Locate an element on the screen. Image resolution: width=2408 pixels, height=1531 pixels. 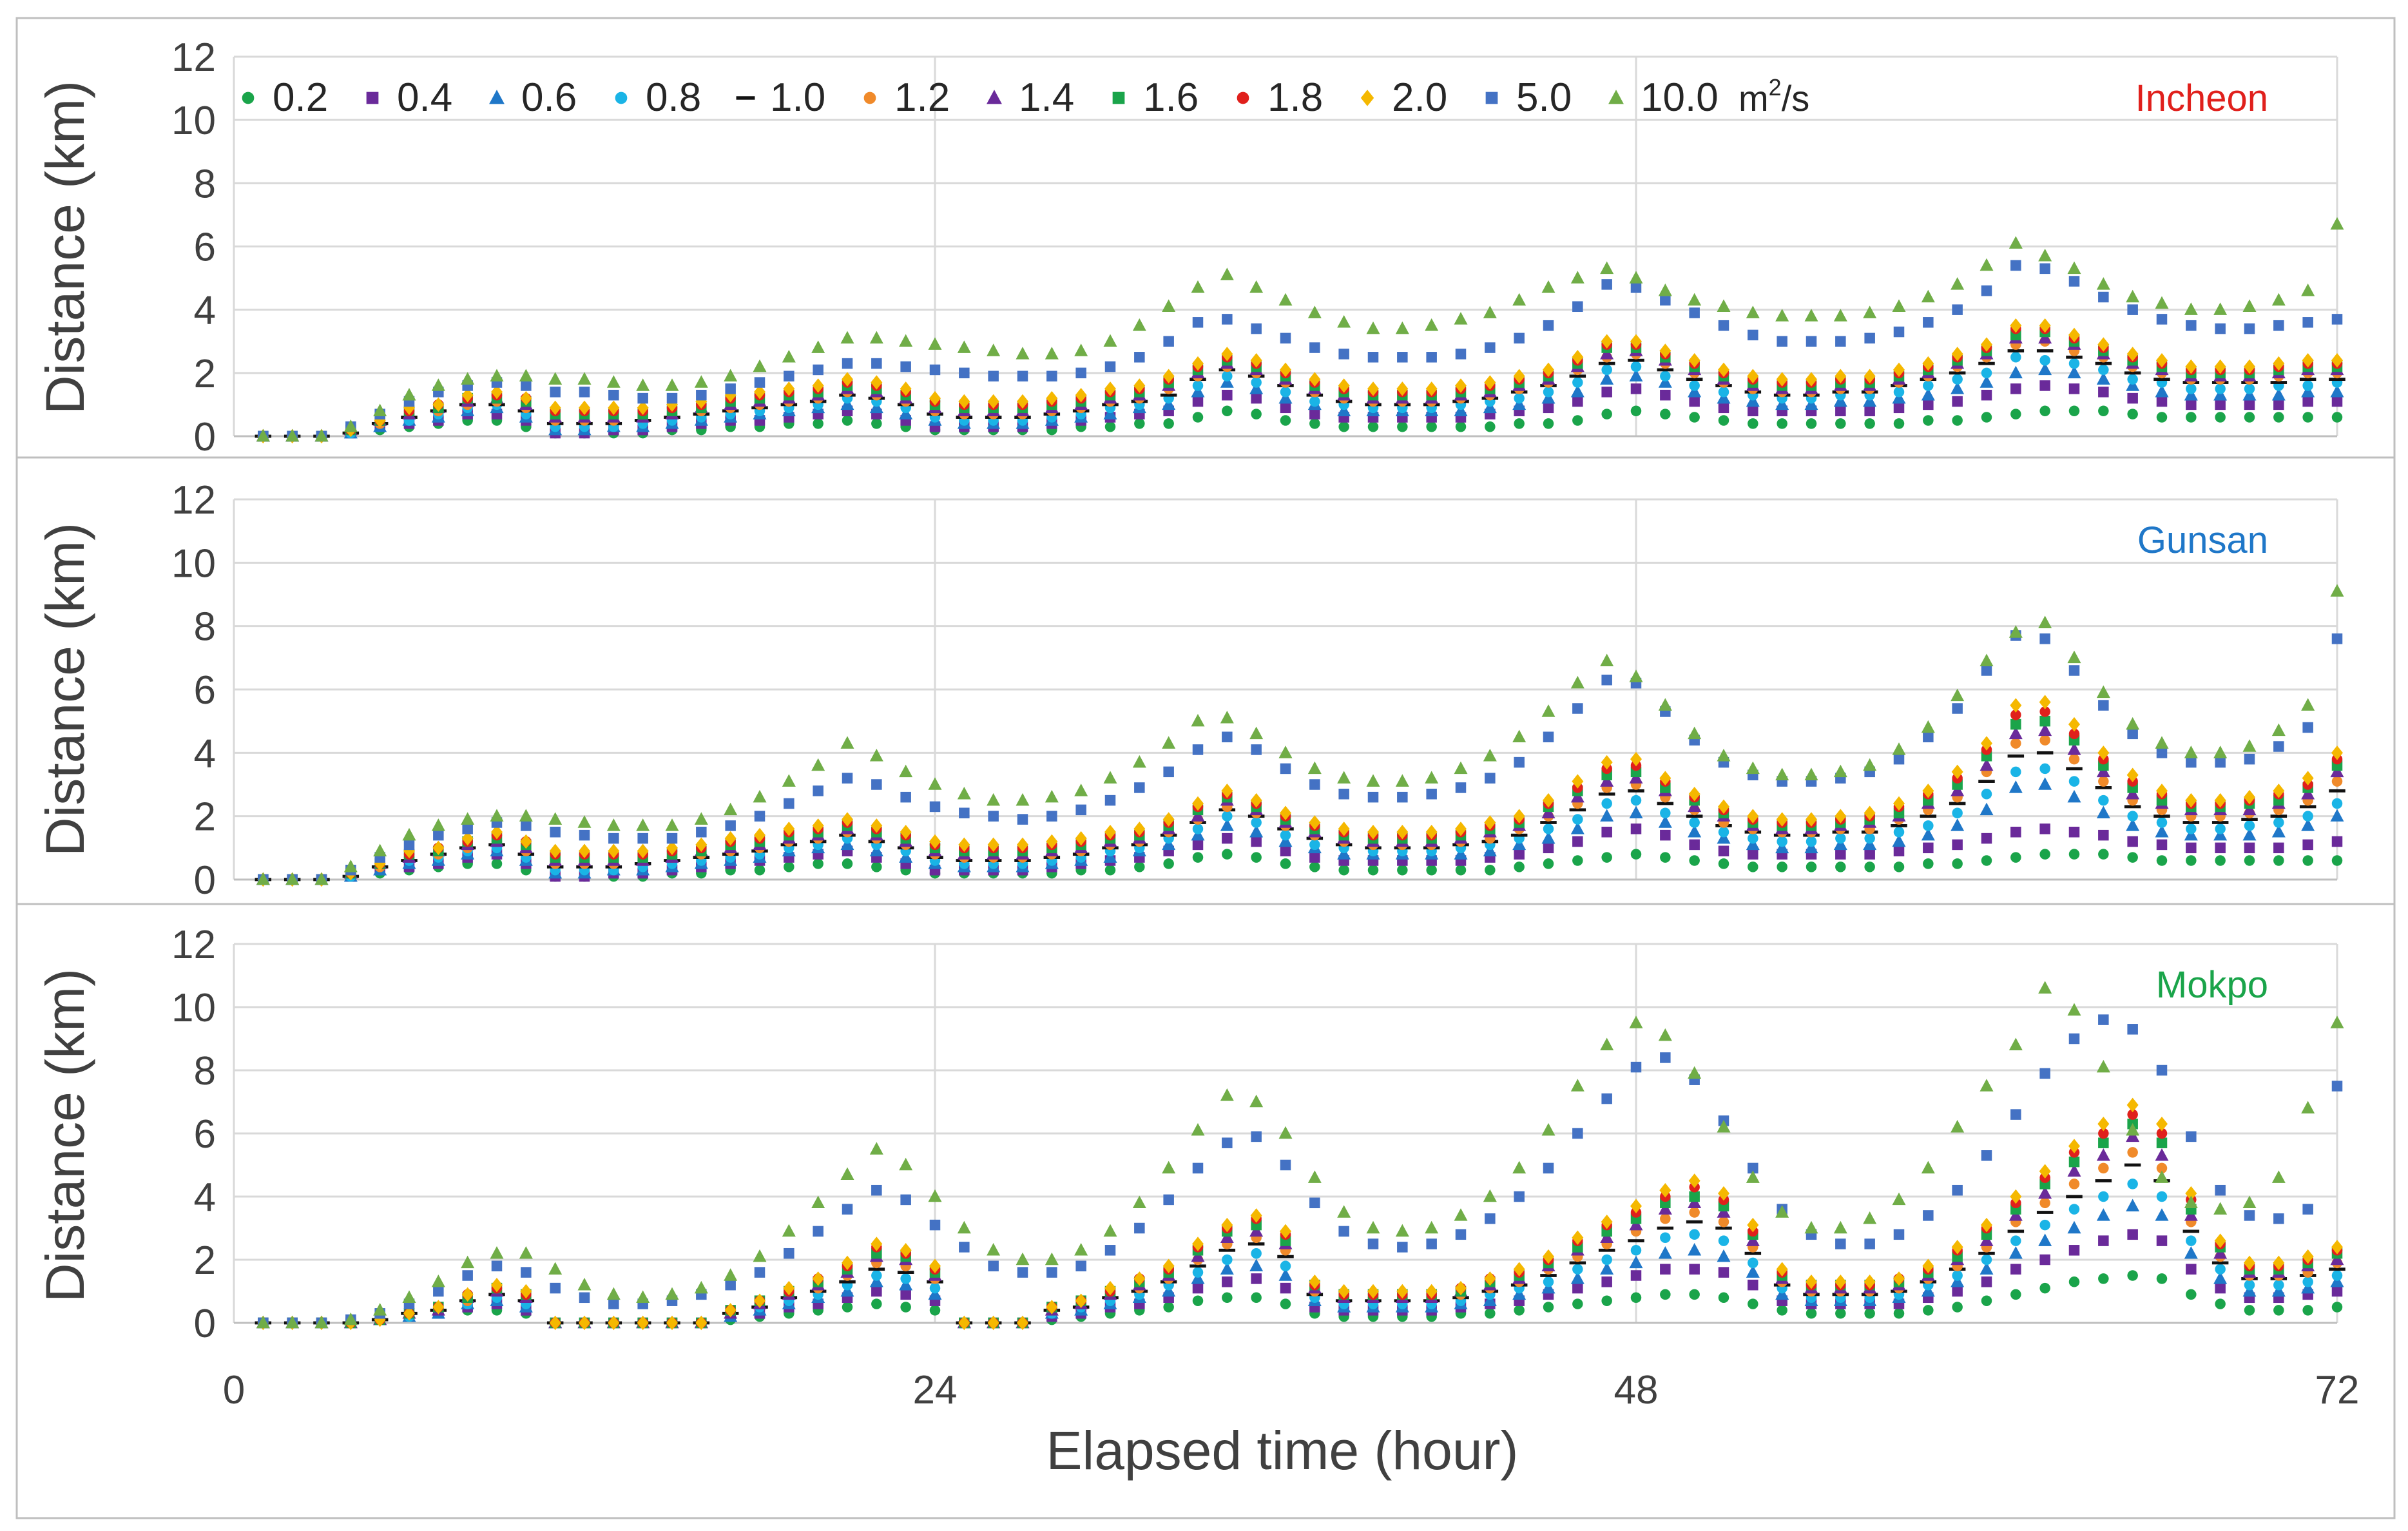
legend-item-10.0: 10.0 is located at coordinates (1663, 98).